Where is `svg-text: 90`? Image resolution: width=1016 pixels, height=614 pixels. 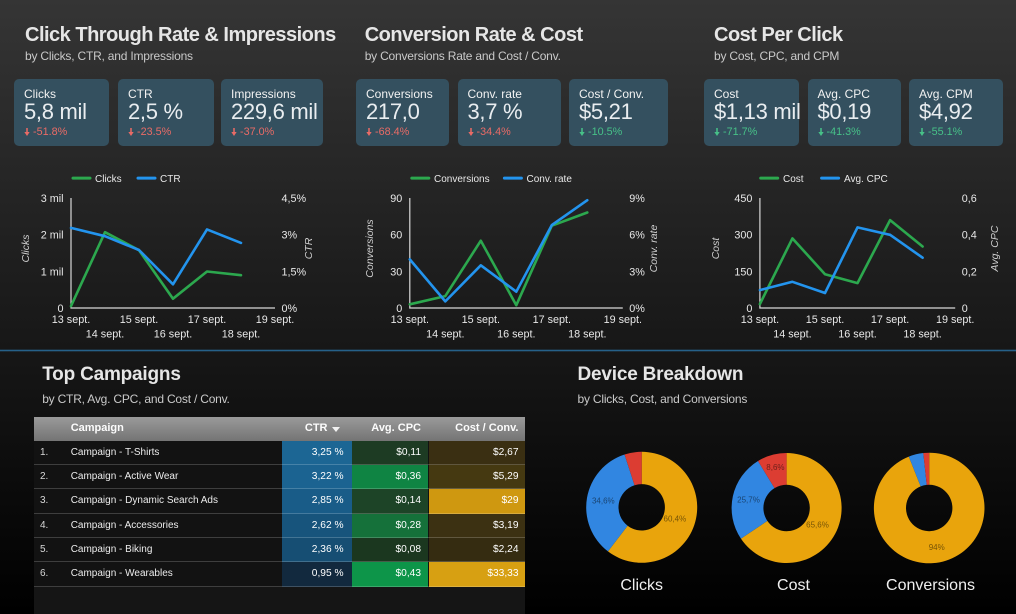
svg-text: 90 is located at coordinates (396, 199).